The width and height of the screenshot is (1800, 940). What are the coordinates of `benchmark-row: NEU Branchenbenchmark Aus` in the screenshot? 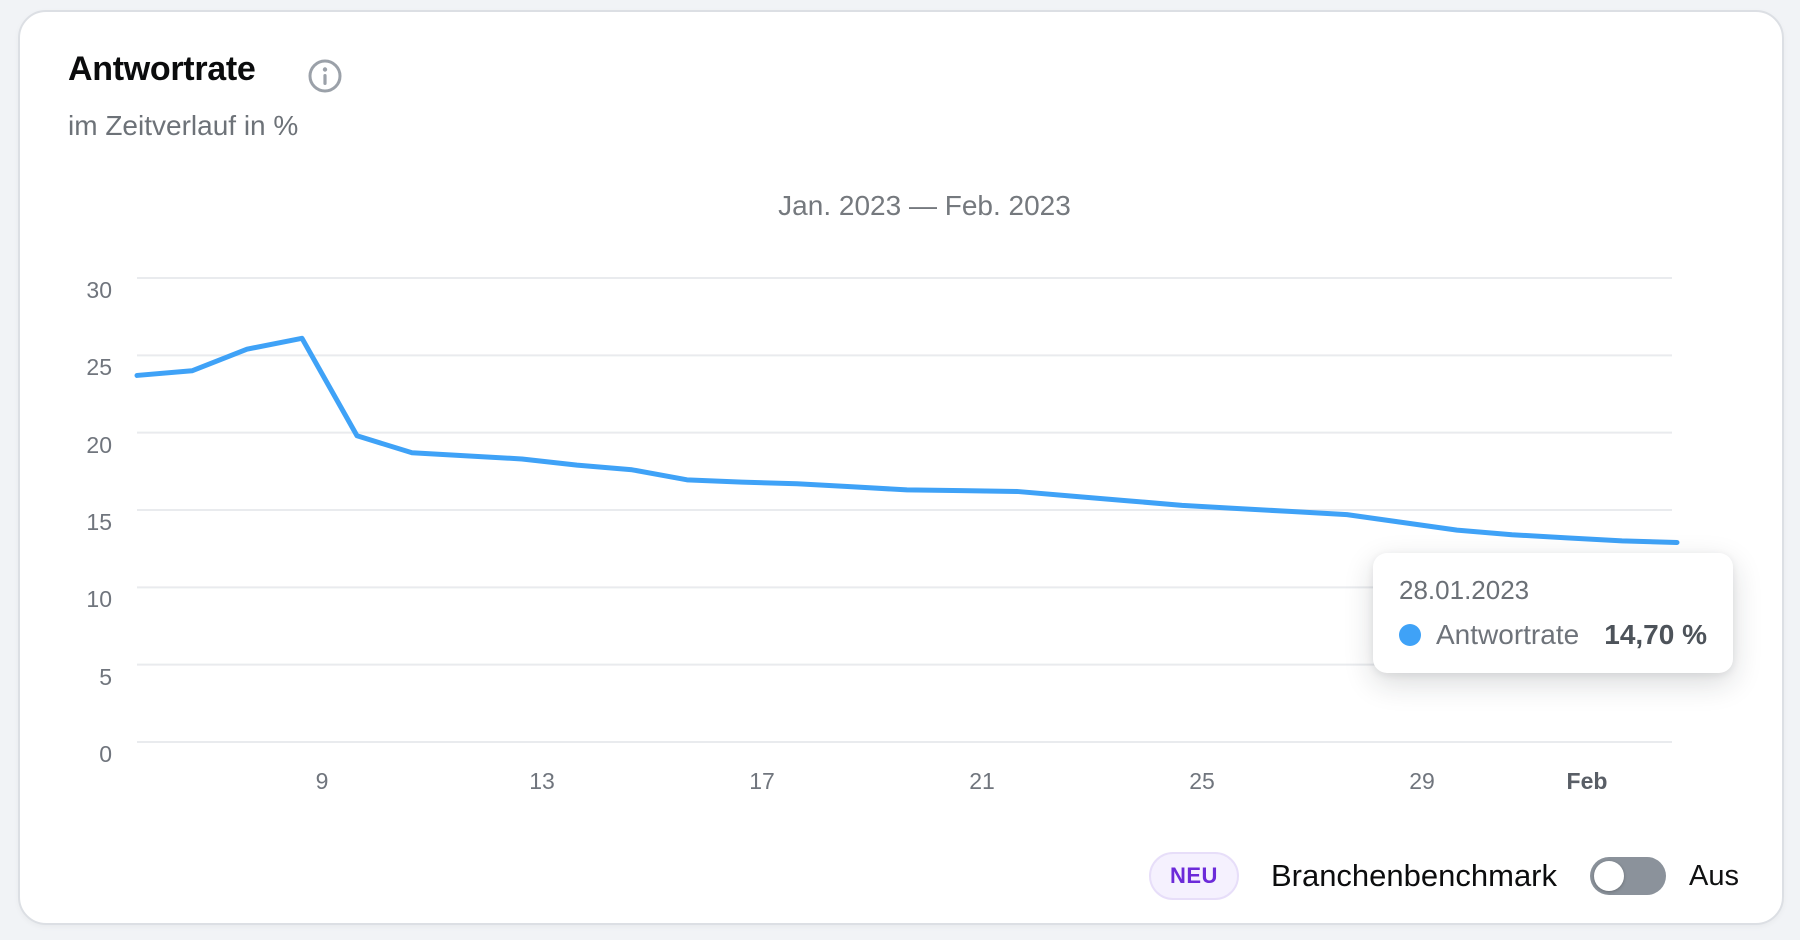 It's located at (1444, 876).